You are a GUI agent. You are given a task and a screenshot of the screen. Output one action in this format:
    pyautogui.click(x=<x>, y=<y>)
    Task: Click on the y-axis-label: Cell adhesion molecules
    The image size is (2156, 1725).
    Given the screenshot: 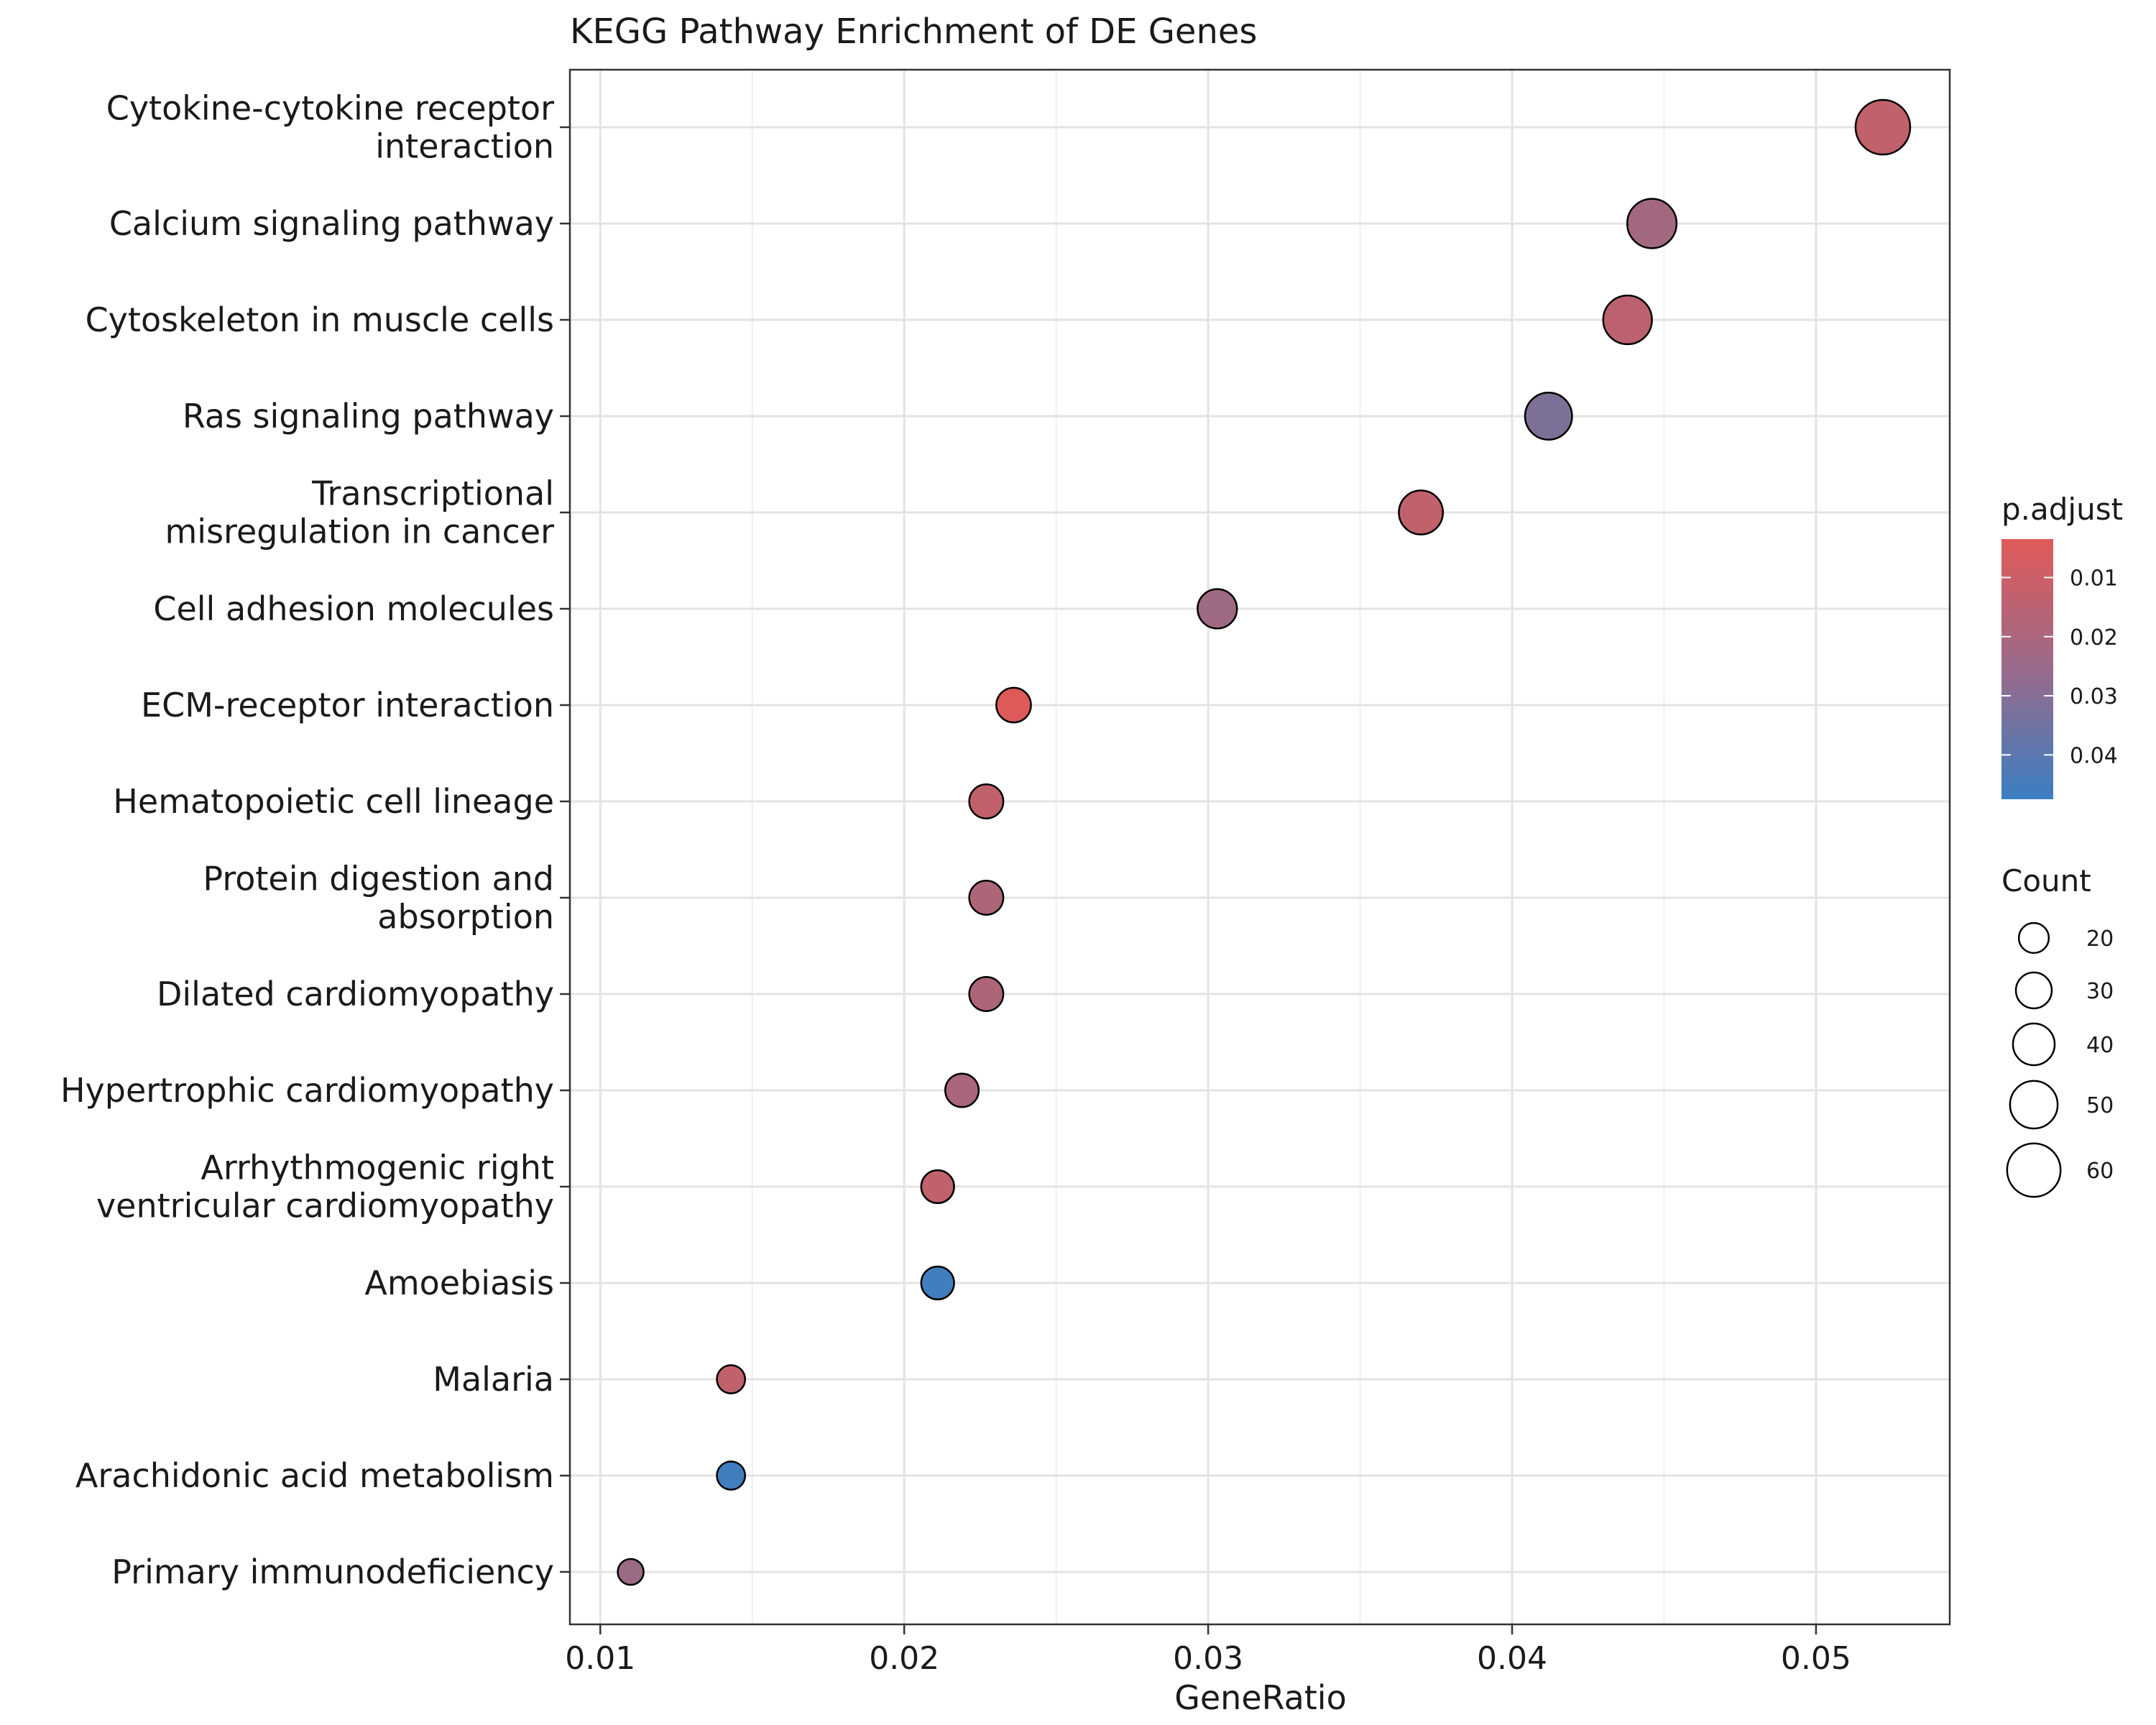 What is the action you would take?
    pyautogui.click(x=353, y=608)
    